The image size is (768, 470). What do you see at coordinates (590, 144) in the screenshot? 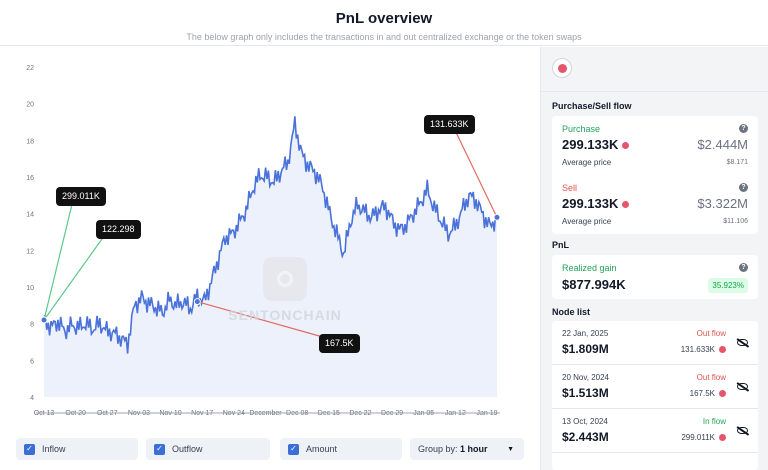
I see `purchase-amount-value: 299.133K` at bounding box center [590, 144].